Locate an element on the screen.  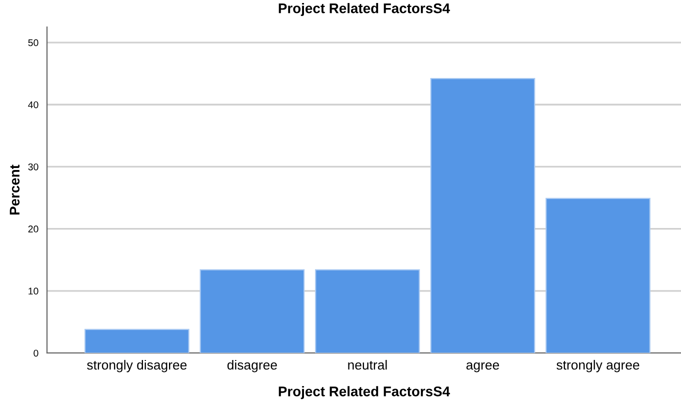
y-tick-label: 50 is located at coordinates (33, 42).